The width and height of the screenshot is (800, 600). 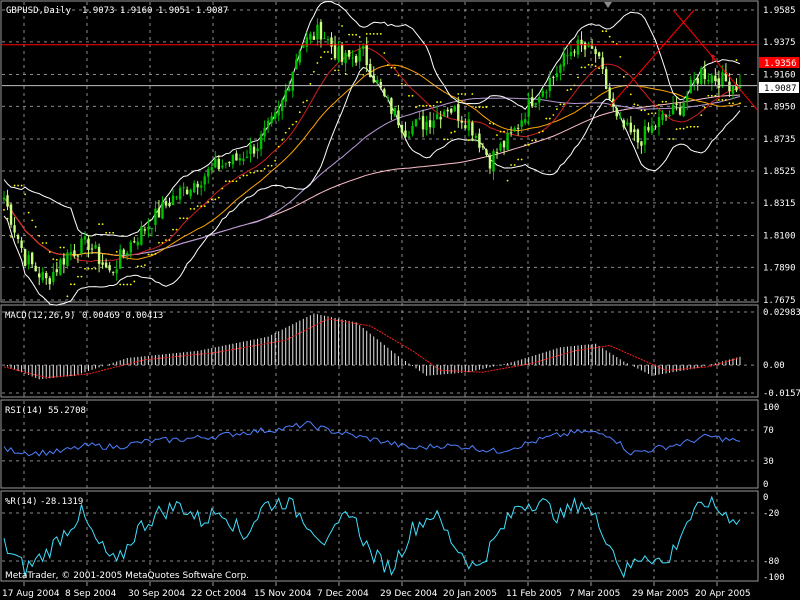 I want to click on rsi-panel, so click(x=372, y=438).